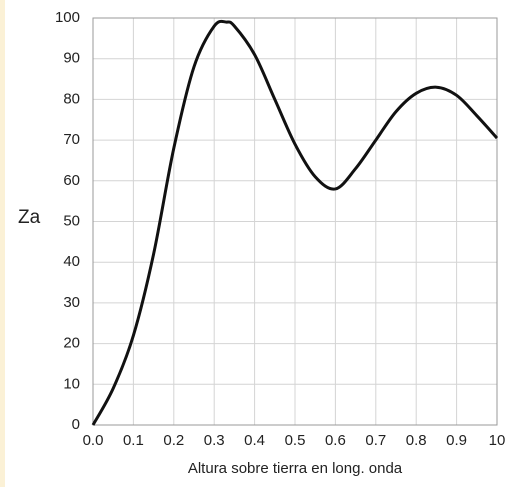  What do you see at coordinates (375, 440) in the screenshot?
I see `x-tick-label: 0.7` at bounding box center [375, 440].